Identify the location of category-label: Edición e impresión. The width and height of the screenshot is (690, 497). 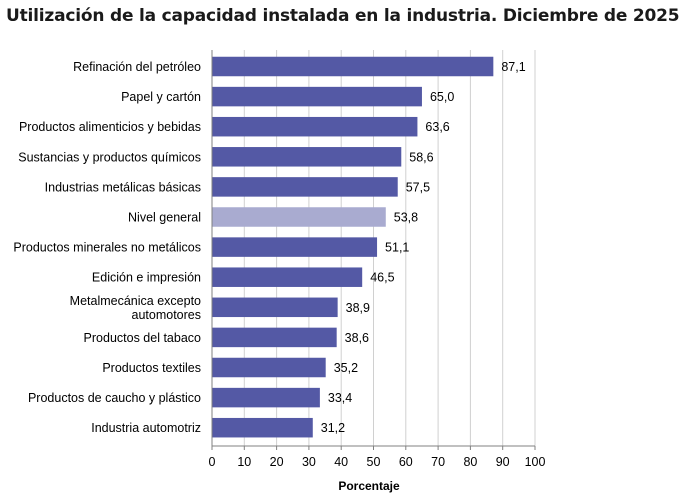
(146, 278).